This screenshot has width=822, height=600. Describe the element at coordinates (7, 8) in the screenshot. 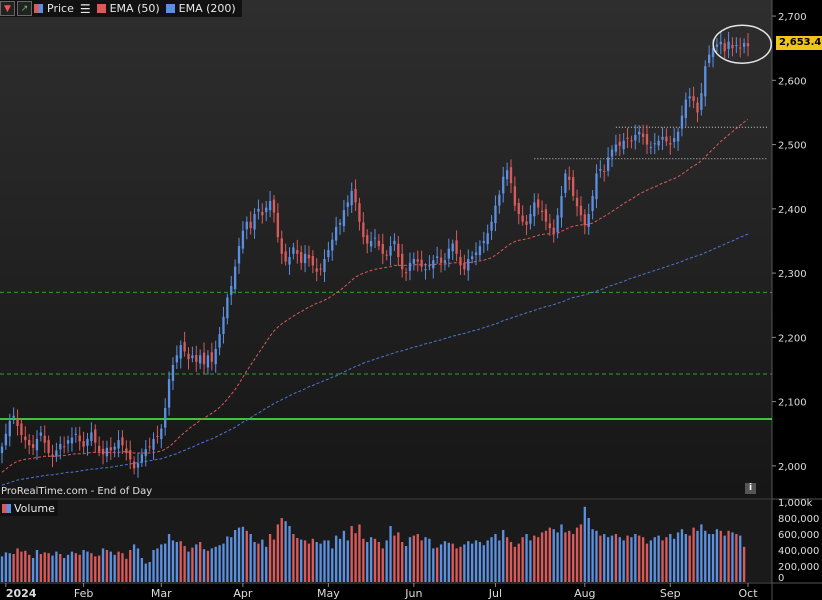

I see `collapse-icon: ▼` at that location.